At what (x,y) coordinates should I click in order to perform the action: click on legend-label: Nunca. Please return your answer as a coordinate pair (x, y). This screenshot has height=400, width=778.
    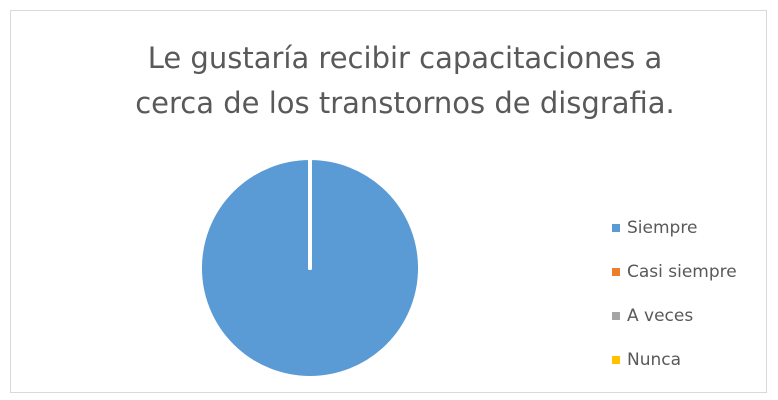
    Looking at the image, I should click on (654, 360).